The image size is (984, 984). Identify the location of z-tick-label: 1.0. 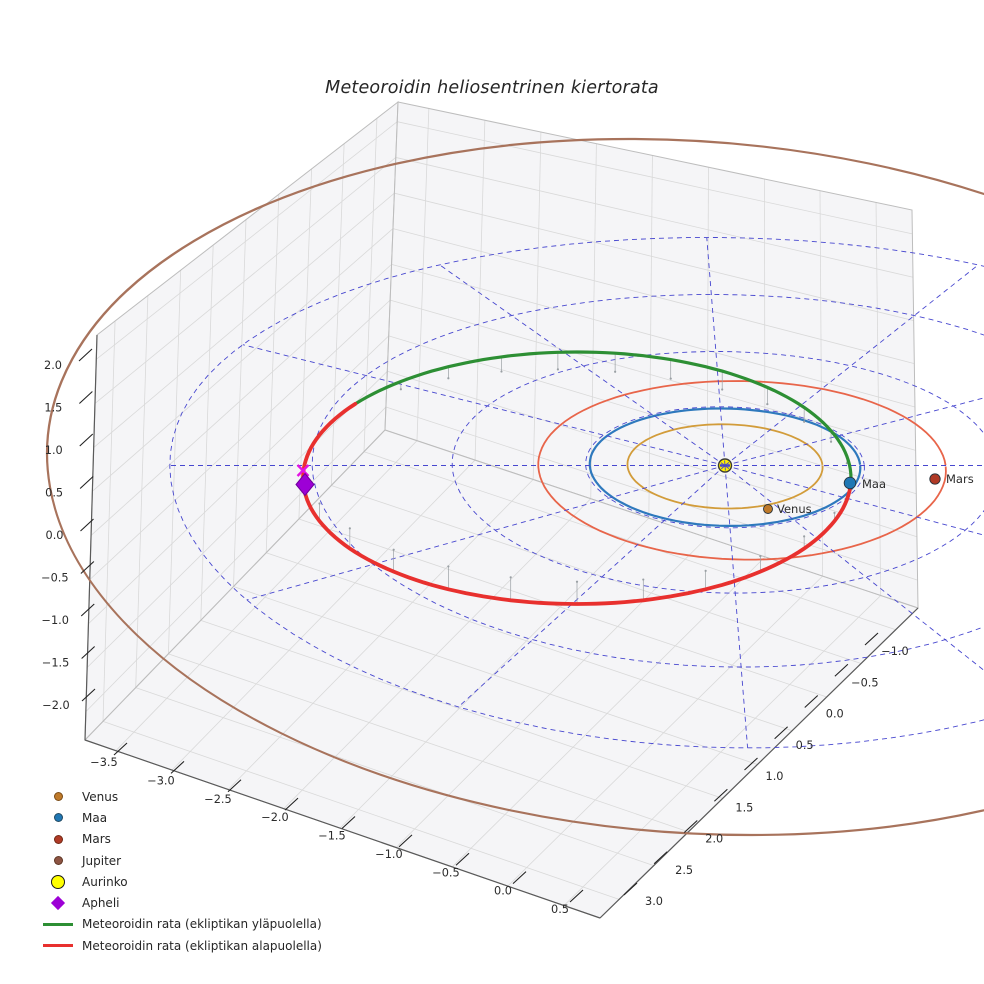
(54, 450).